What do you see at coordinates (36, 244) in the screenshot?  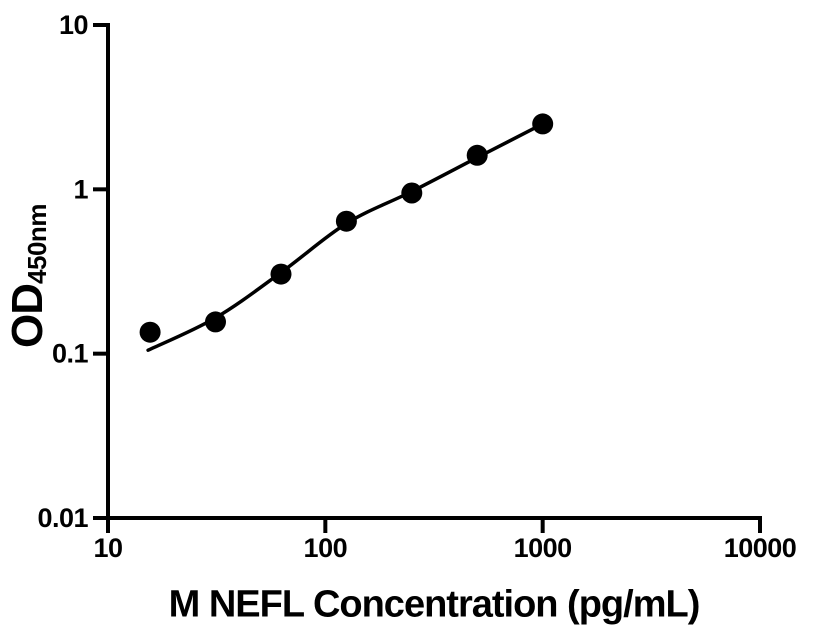 I see `y-axis-title-subscript: 450nm` at bounding box center [36, 244].